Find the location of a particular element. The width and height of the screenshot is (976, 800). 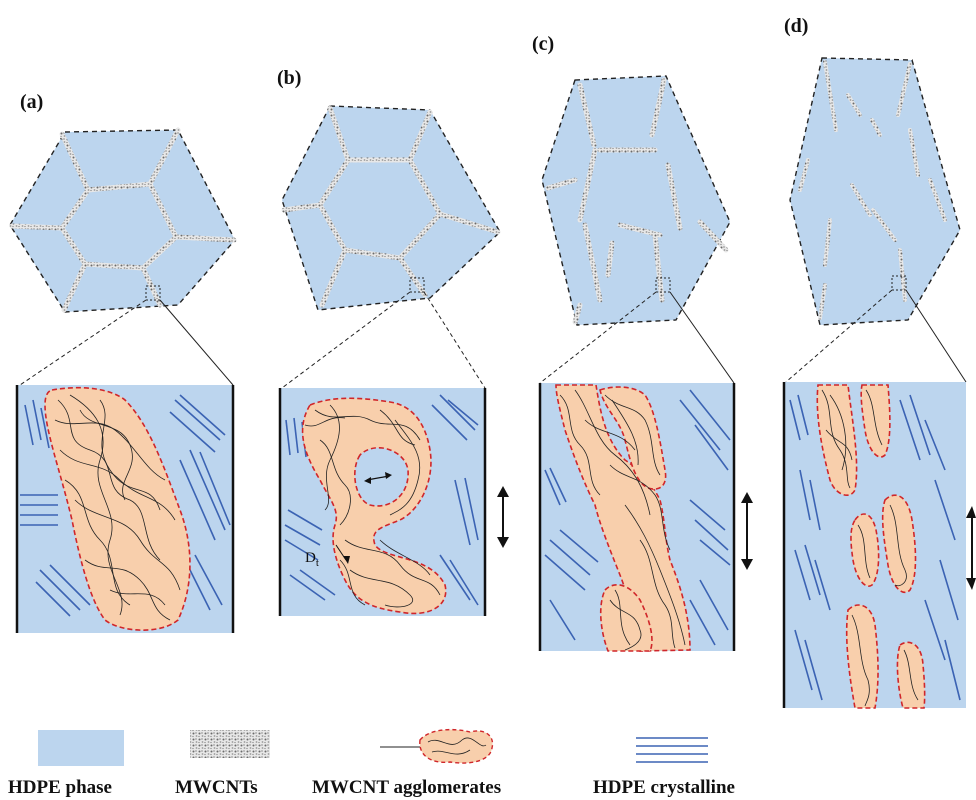

panel-d-cnt-tangle is located at coordinates (870, 548).